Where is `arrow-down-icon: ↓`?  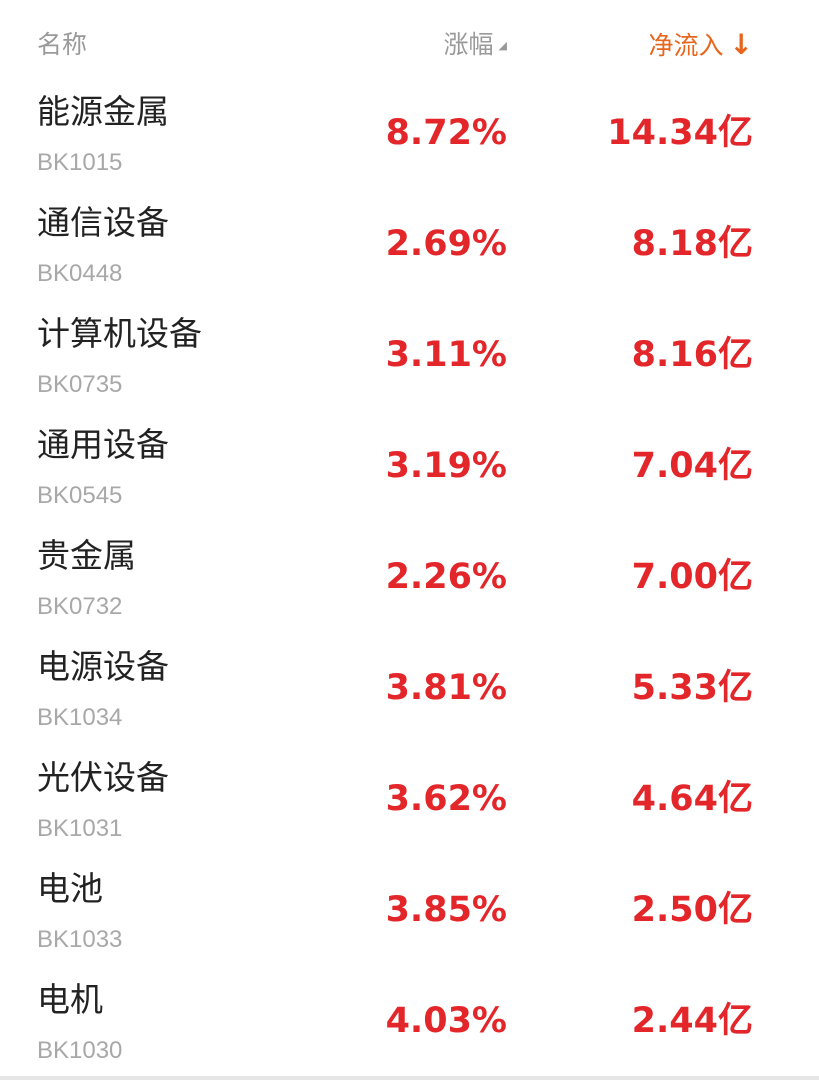 arrow-down-icon: ↓ is located at coordinates (741, 44).